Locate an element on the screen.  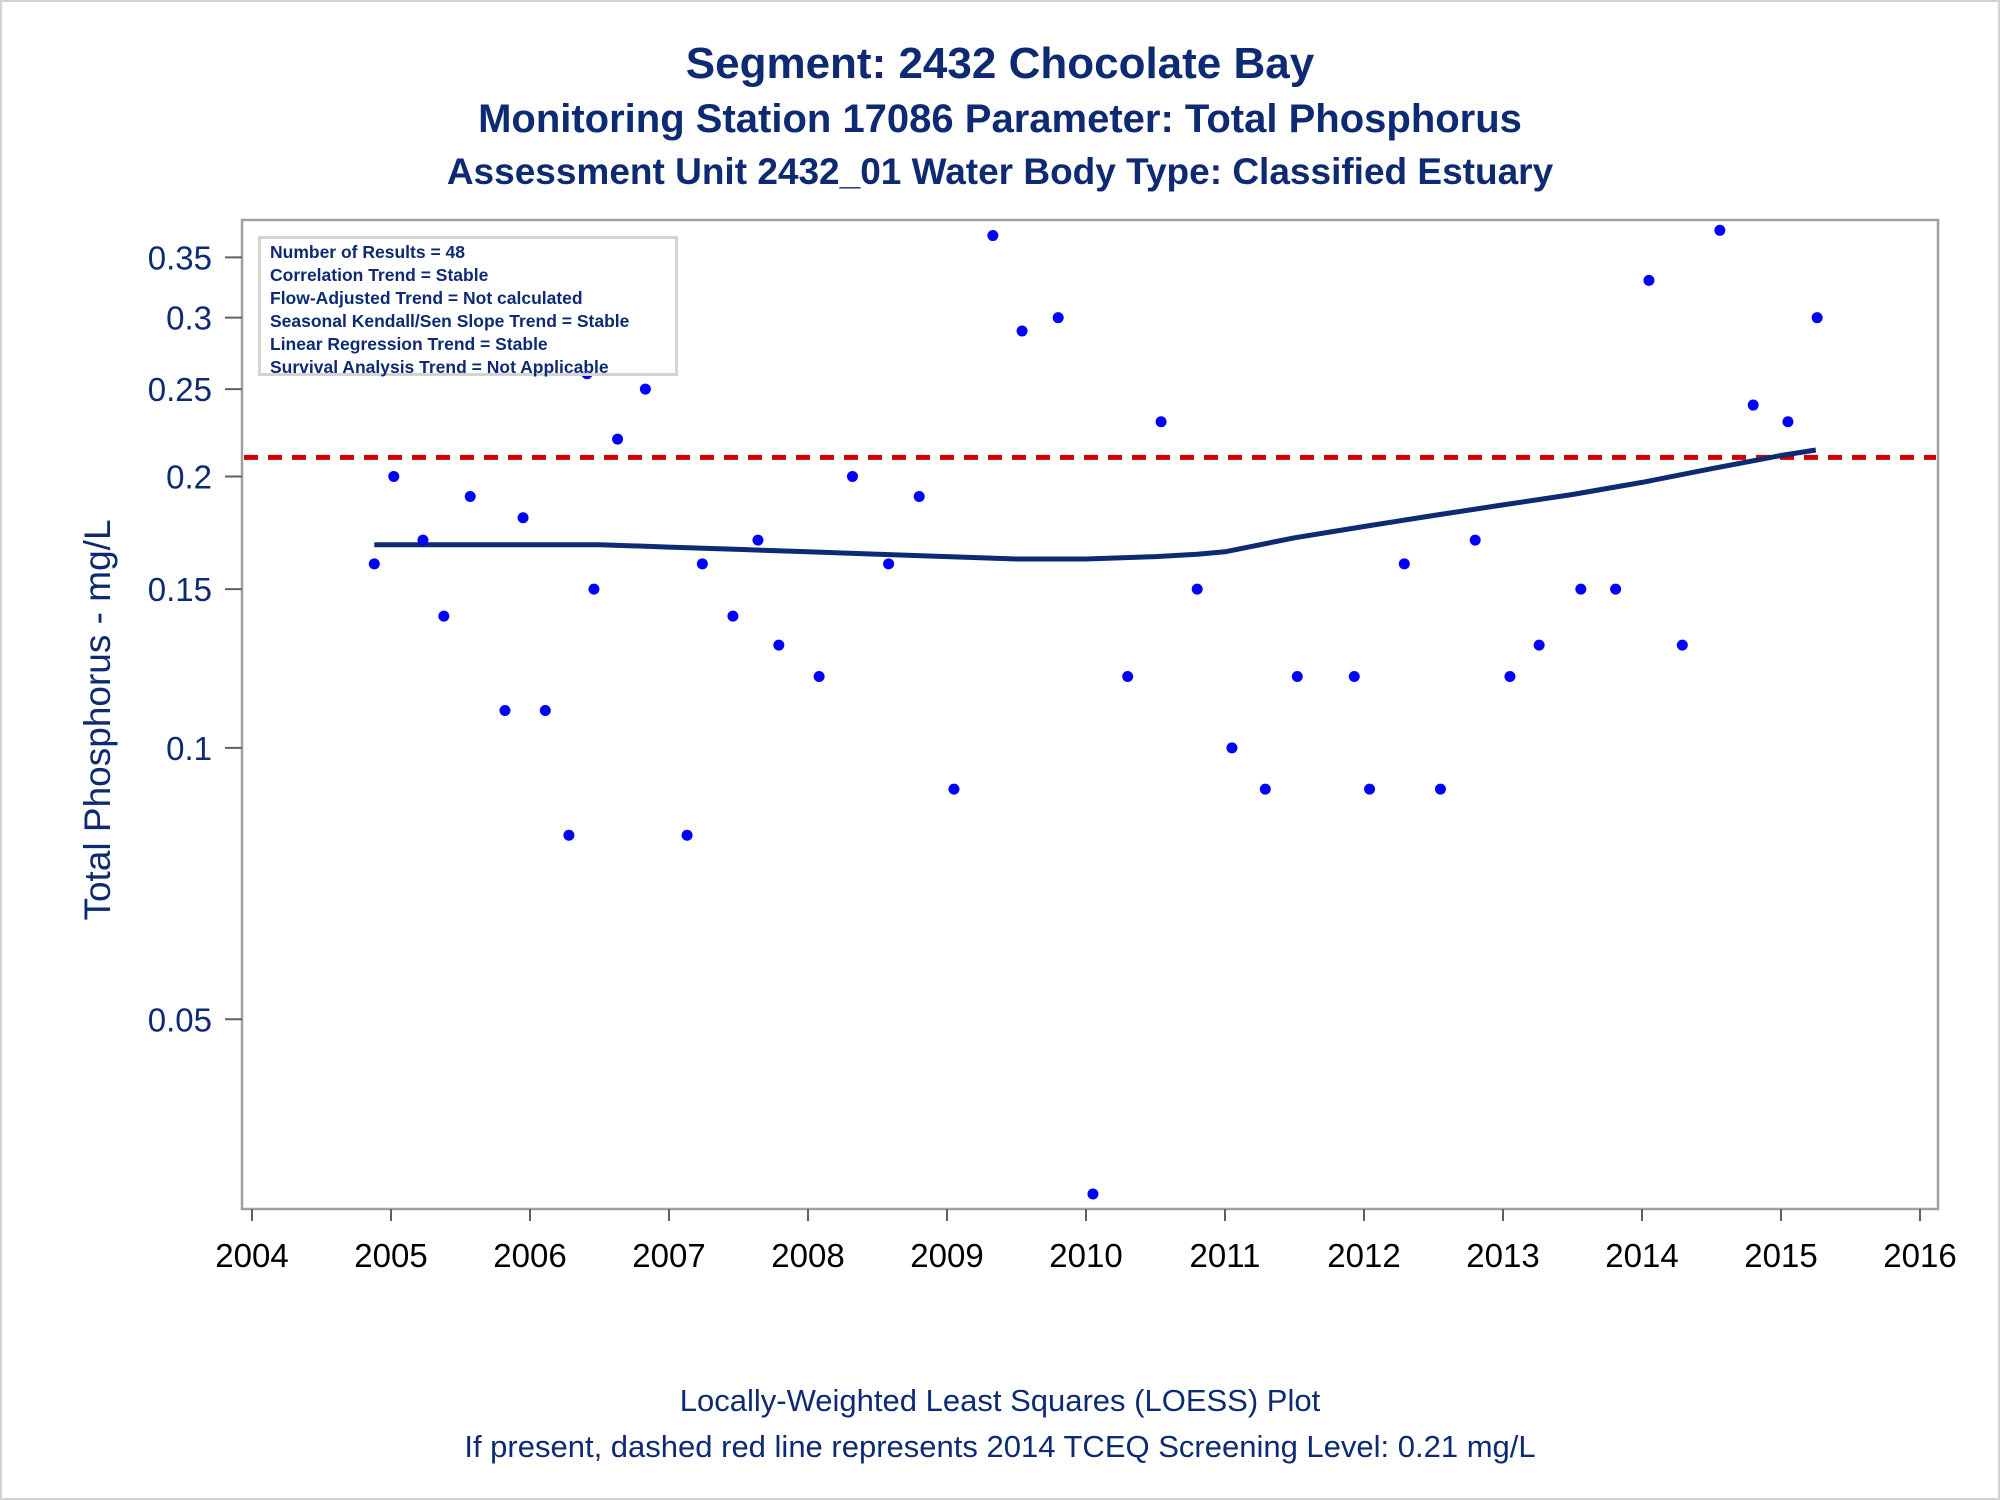
x-tick-label: 2015 is located at coordinates (1780, 1255).